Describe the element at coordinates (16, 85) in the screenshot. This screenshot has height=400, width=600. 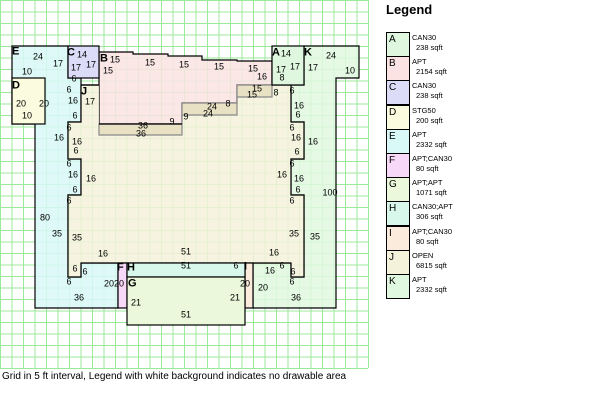
I see `area-letter: D` at that location.